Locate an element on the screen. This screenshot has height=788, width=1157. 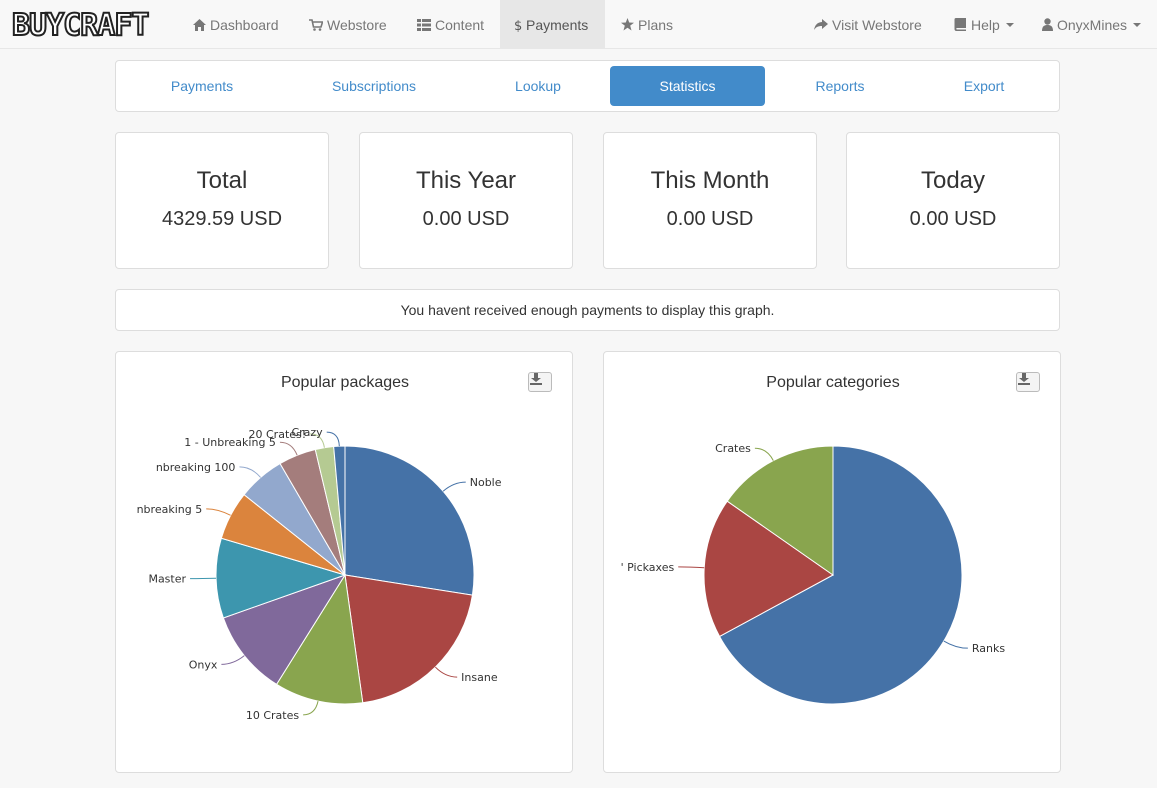
nav-plans-label: Plans is located at coordinates (656, 24).